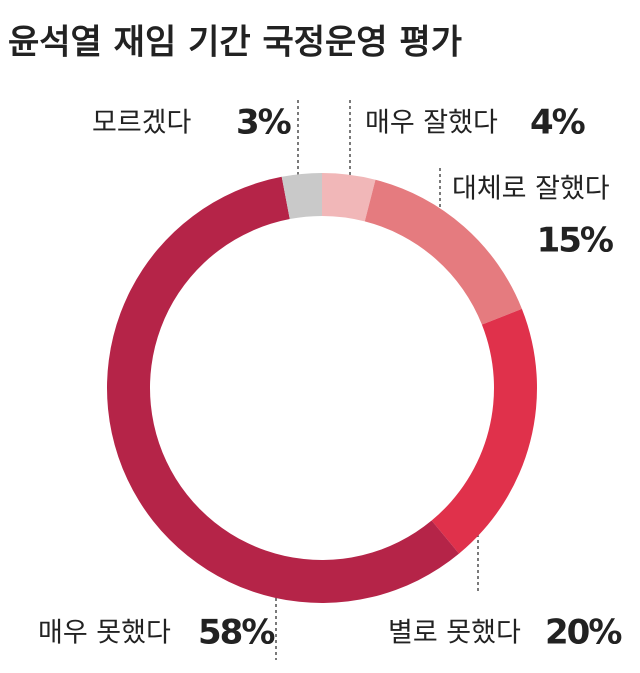  I want to click on category-label: 매우 못했다, so click(104, 633).